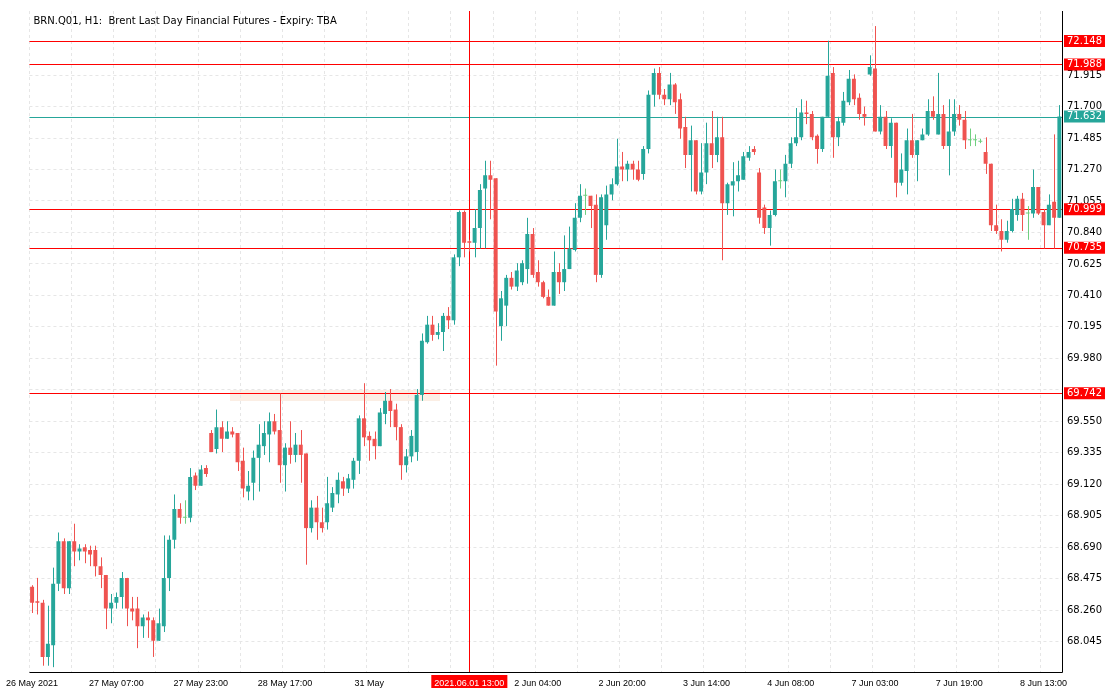 Image resolution: width=1110 pixels, height=694 pixels. I want to click on y-tick-label: 70.625, so click(1084, 263).